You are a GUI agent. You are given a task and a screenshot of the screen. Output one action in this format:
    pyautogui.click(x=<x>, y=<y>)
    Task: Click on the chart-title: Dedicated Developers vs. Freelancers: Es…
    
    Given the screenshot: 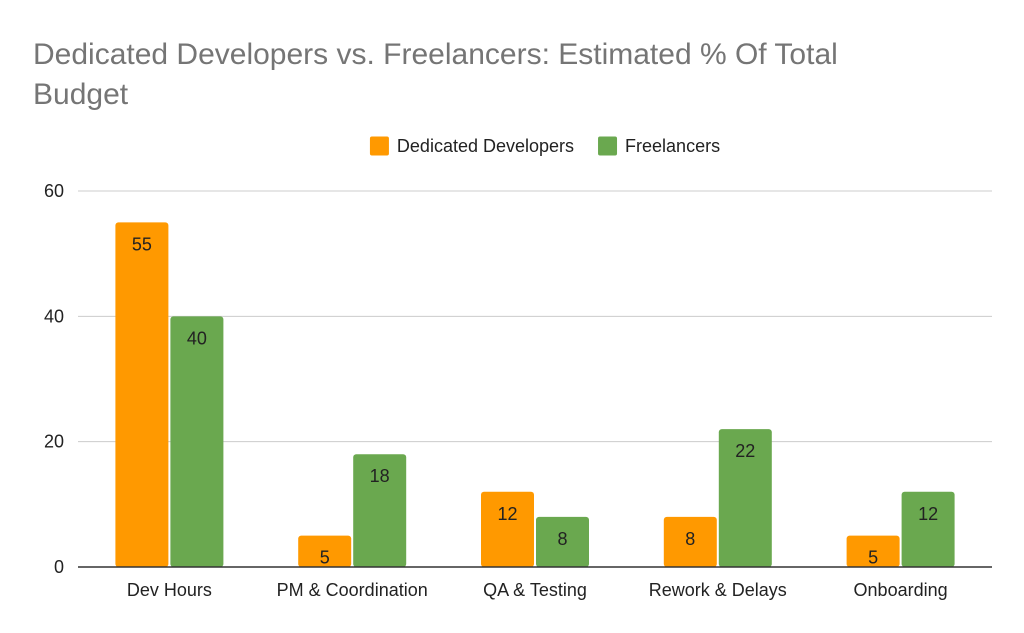 What is the action you would take?
    pyautogui.click(x=435, y=74)
    